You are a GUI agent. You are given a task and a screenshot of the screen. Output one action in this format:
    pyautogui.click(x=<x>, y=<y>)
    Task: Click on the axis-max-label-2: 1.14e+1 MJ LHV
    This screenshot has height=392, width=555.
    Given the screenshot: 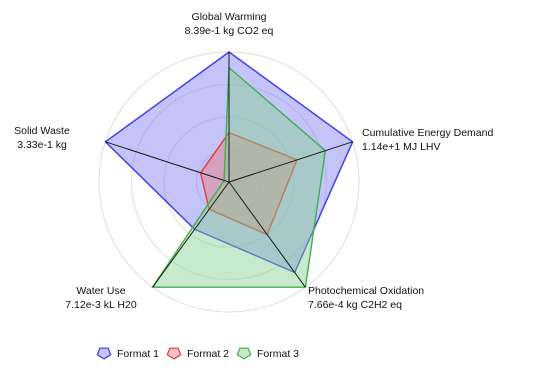 What is the action you would take?
    pyautogui.click(x=401, y=147)
    